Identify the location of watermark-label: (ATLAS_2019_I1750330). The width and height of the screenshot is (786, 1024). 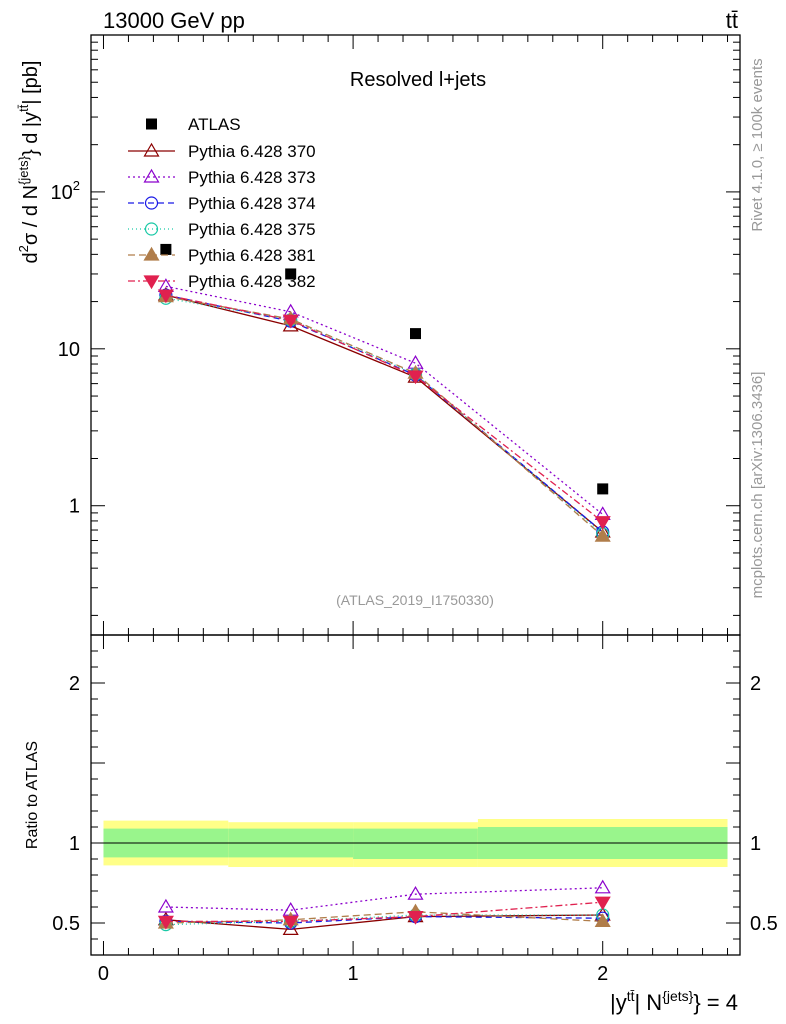
(415, 600).